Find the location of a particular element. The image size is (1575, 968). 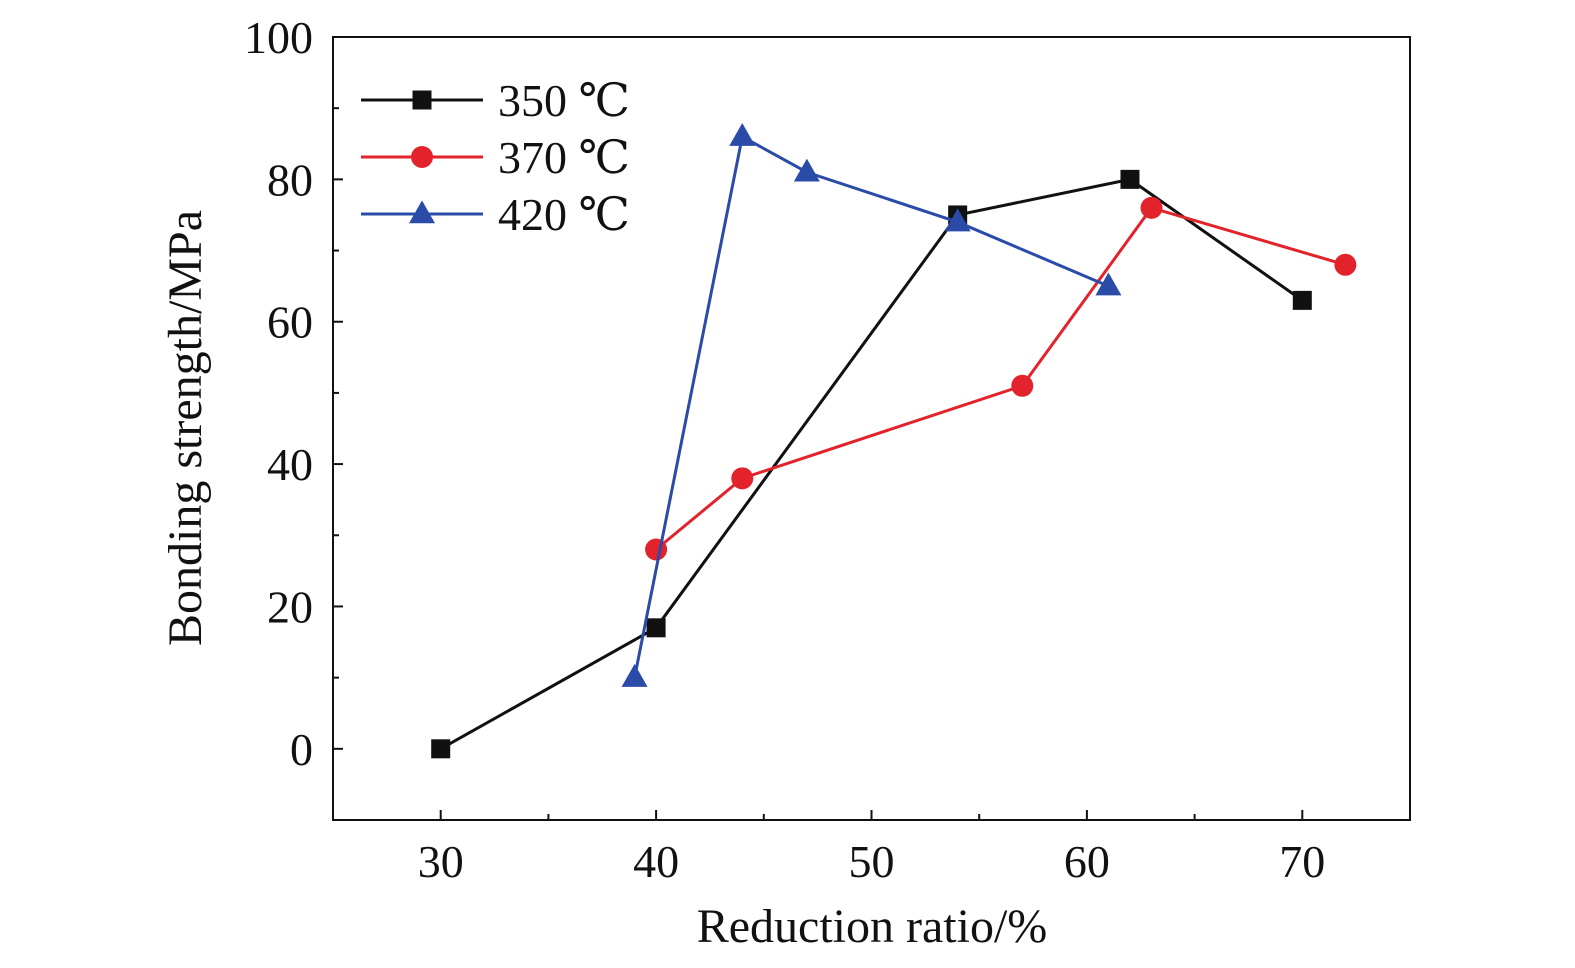

x-axis: 30 40 50 60 70 is located at coordinates (871, 848).